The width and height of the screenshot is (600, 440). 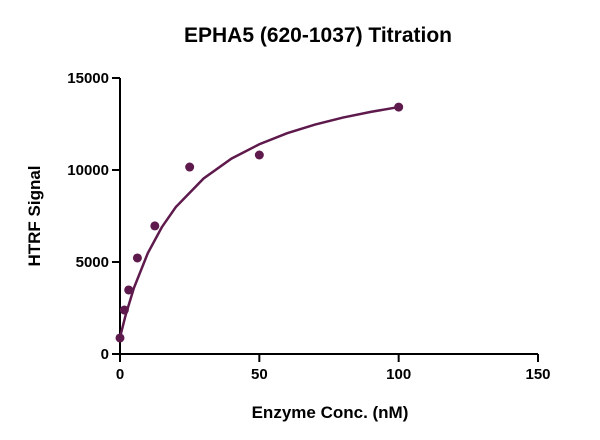 I want to click on x-axis-label: Enzyme Conc. (nM), so click(x=330, y=412).